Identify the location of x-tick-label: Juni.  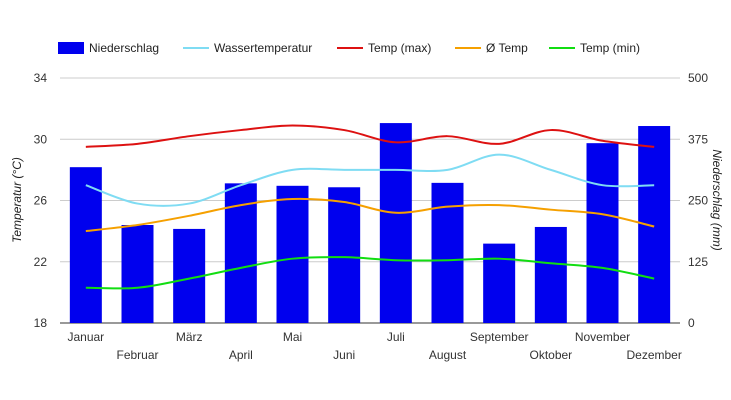
(344, 355).